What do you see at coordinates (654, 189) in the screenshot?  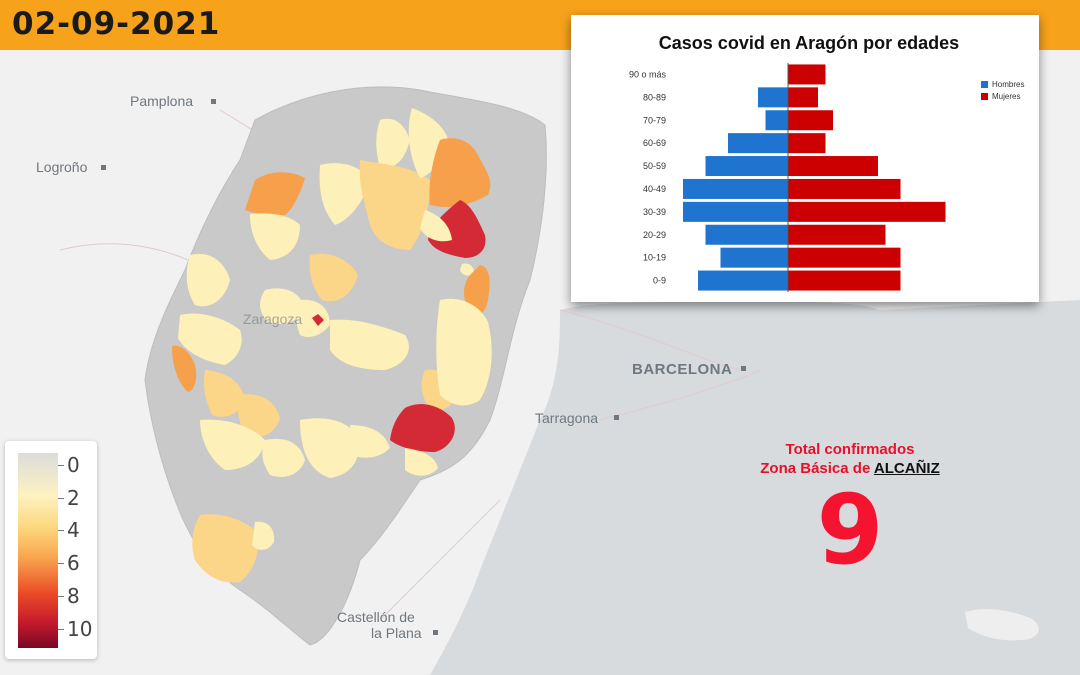 I see `age-tick-label: 40-49` at bounding box center [654, 189].